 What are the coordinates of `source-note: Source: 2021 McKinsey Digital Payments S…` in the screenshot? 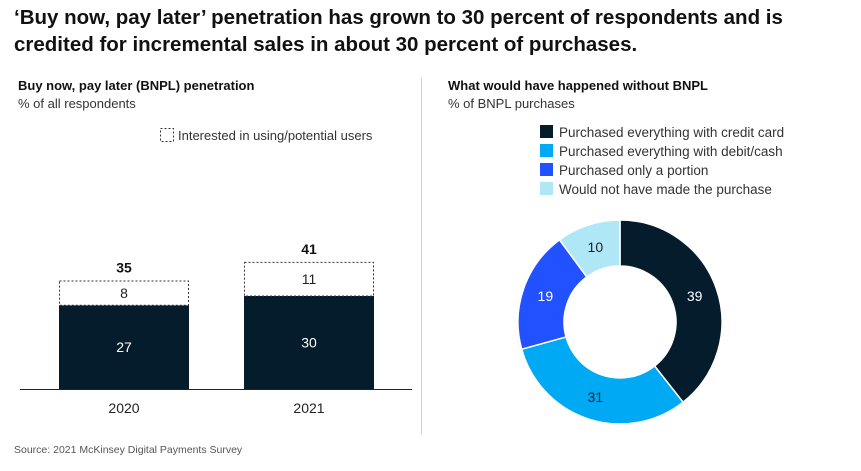 It's located at (128, 450).